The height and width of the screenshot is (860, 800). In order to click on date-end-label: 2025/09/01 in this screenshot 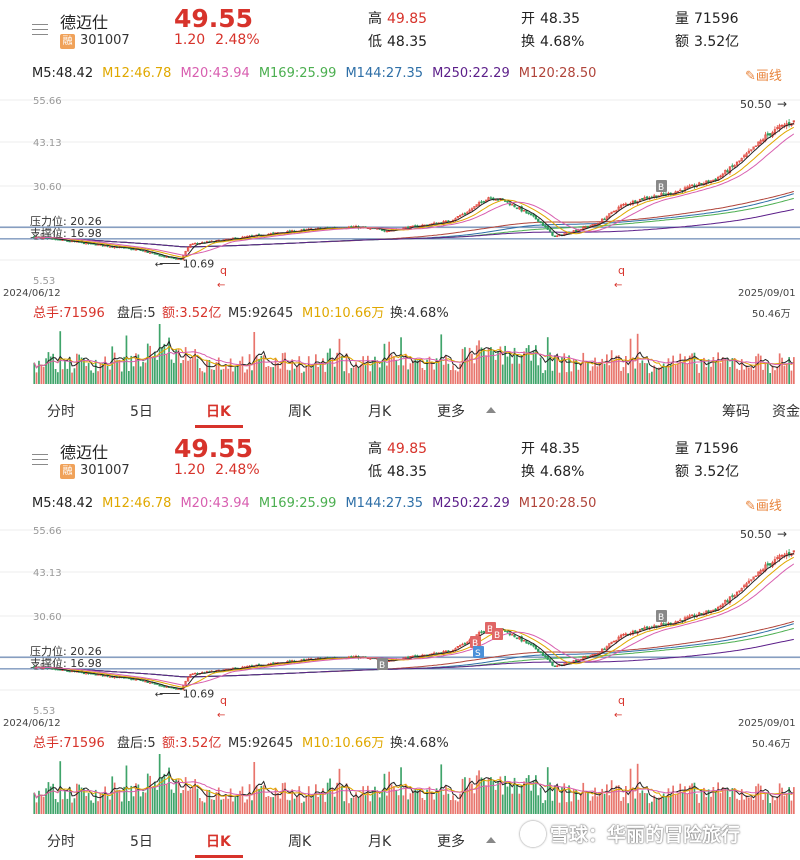, I will do `click(767, 723)`.